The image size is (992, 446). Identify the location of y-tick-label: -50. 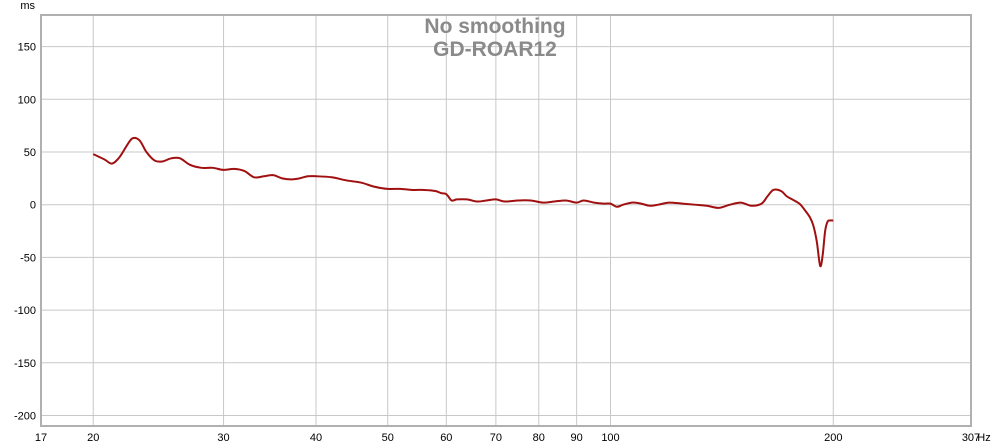
(28, 258).